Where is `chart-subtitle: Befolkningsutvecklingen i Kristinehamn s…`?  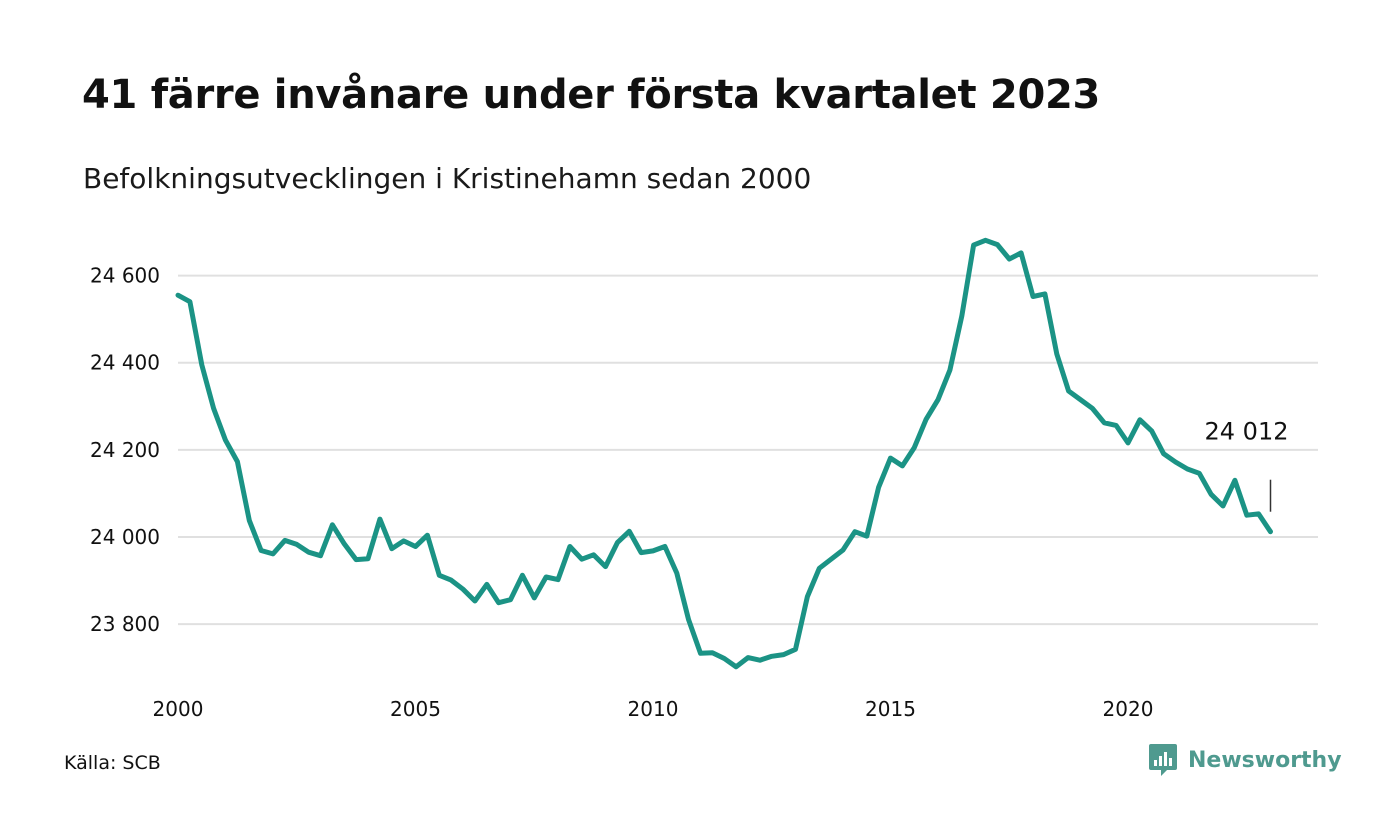 chart-subtitle: Befolkningsutvecklingen i Kristinehamn s… is located at coordinates (447, 178).